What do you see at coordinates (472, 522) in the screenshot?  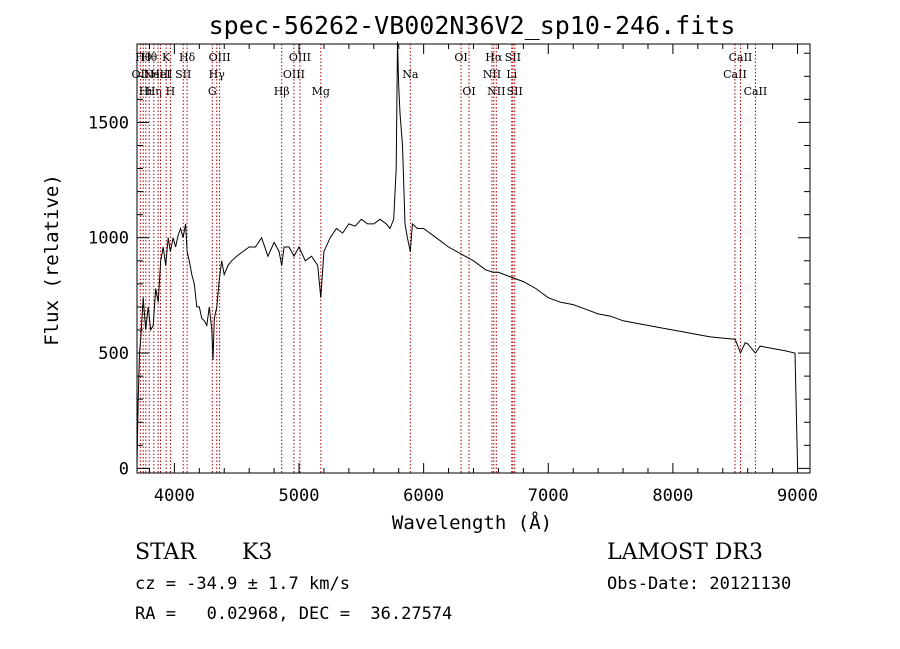 I see `x-axis-label: Wavelength (Å)` at bounding box center [472, 522].